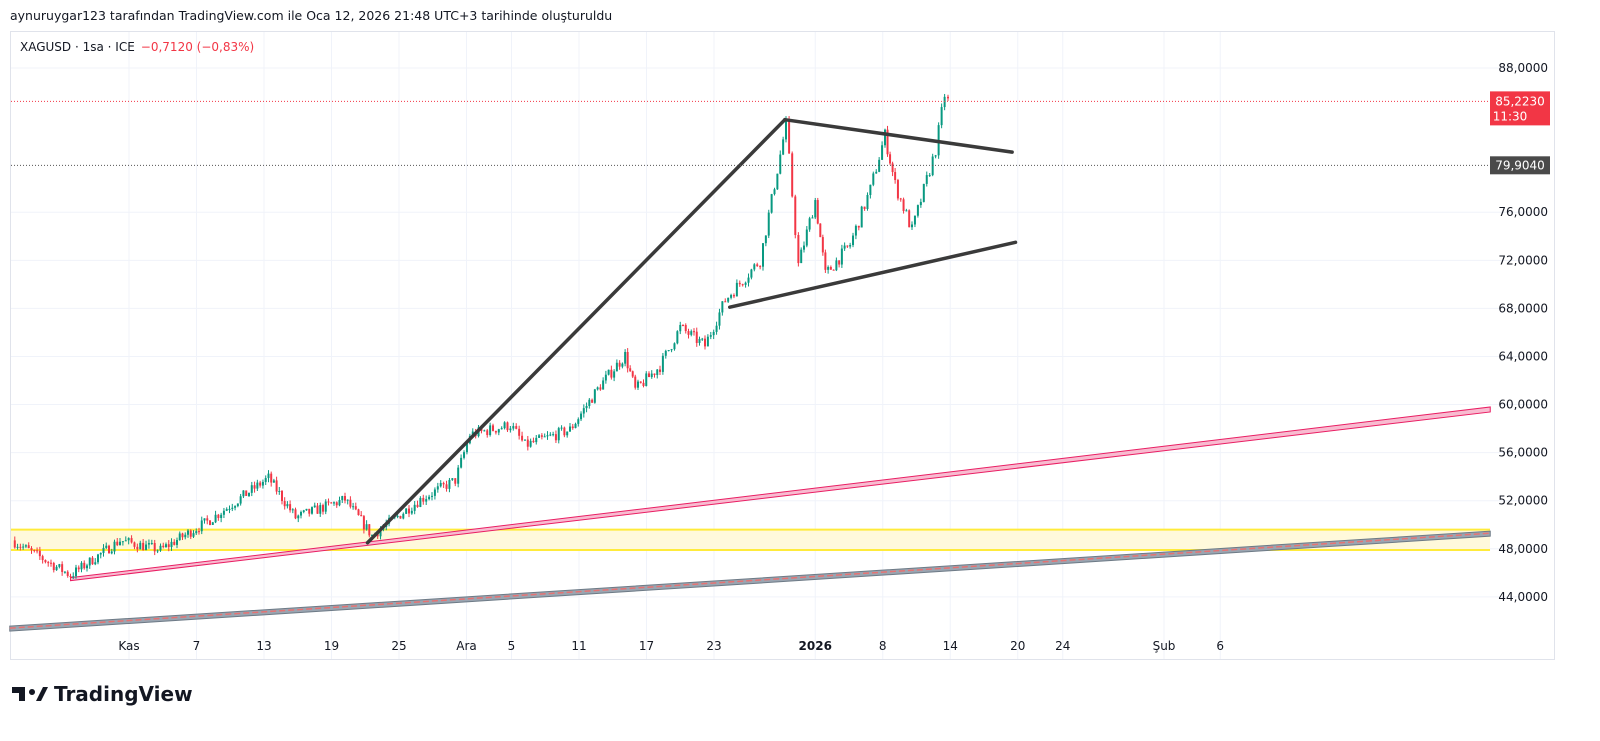 The width and height of the screenshot is (1600, 741). Describe the element at coordinates (137, 47) in the screenshot. I see `symbol-legend: XAGUSD · 1sa · ICE −0,7120 (−0,83%)` at that location.